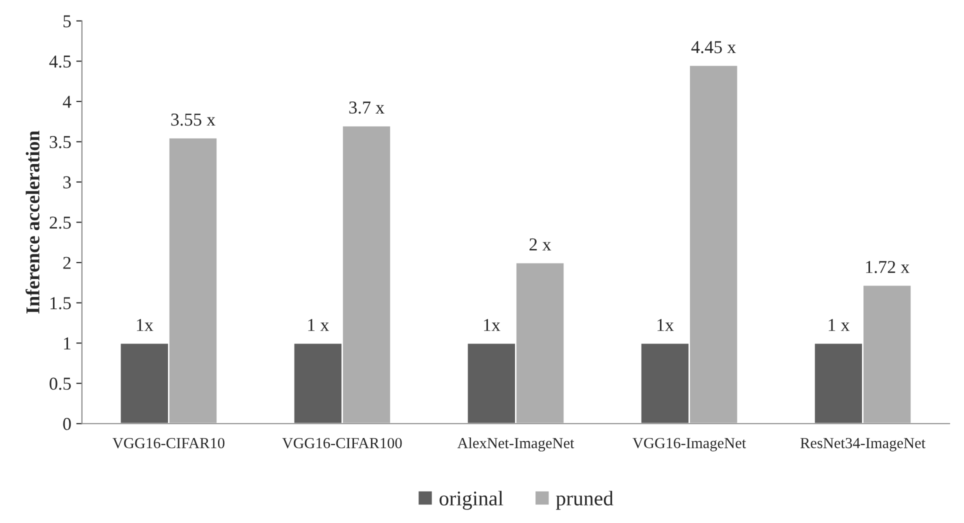 Image resolution: width=964 pixels, height=523 pixels. Describe the element at coordinates (67, 424) in the screenshot. I see `y-tick-label: 0` at that location.